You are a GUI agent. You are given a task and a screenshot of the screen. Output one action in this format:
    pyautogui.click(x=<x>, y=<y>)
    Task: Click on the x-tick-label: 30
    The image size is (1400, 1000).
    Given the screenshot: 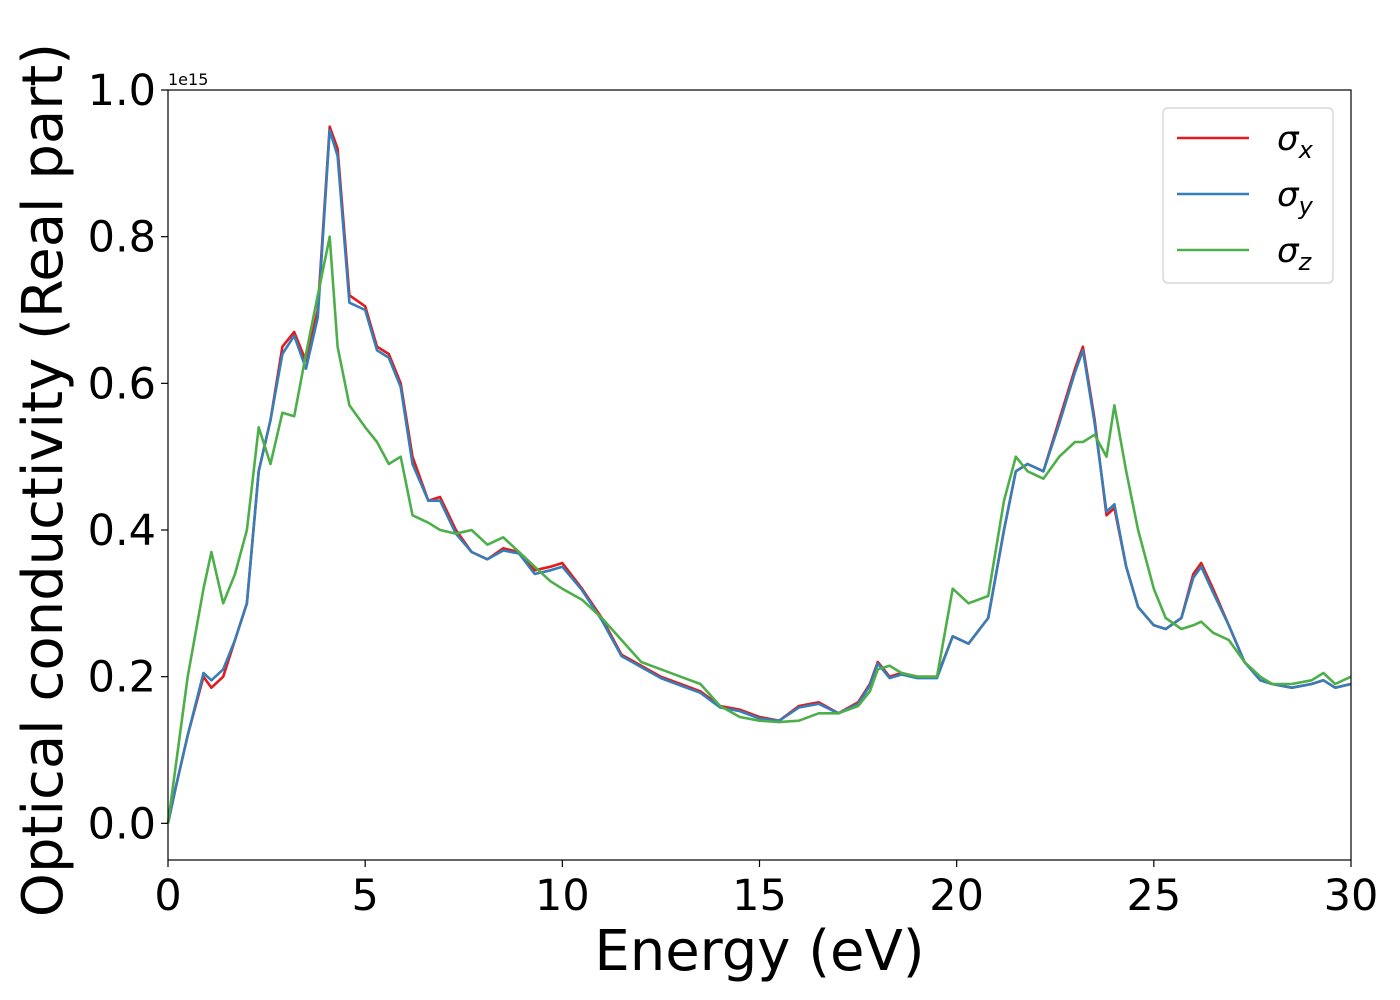 What is the action you would take?
    pyautogui.click(x=1351, y=896)
    